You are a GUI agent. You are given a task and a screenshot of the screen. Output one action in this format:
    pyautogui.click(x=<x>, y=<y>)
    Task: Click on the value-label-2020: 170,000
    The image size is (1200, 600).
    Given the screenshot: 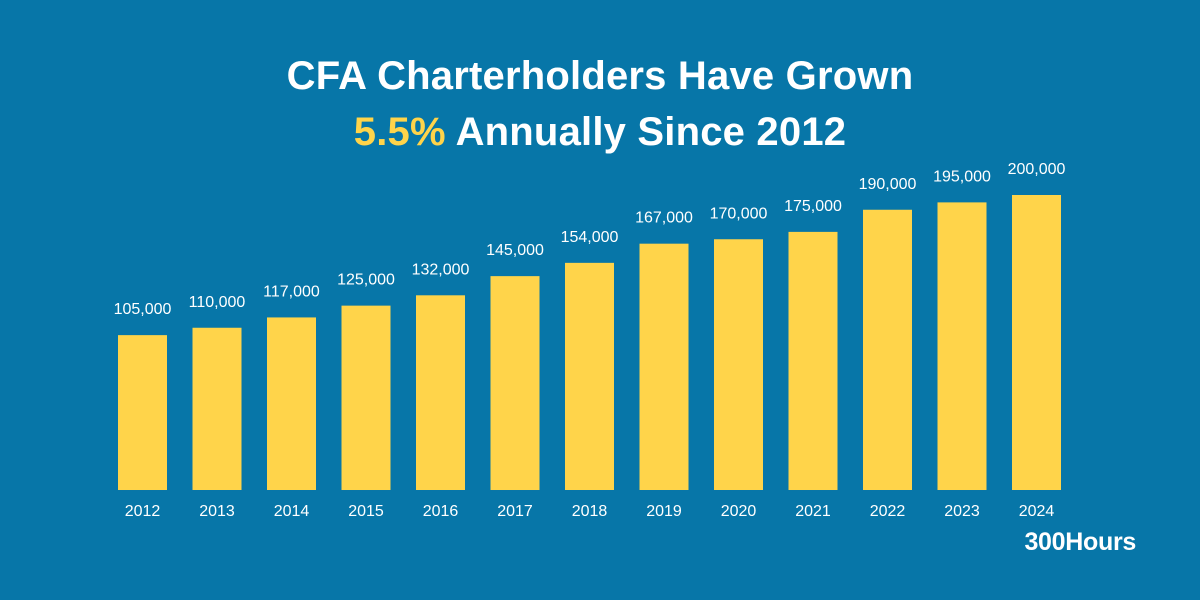 What is the action you would take?
    pyautogui.click(x=739, y=213)
    